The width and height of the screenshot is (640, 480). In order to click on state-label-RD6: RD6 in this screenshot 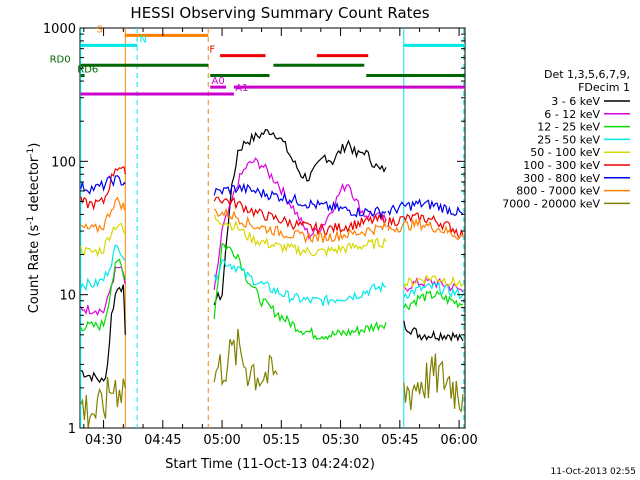, I will do `click(87, 70)`.